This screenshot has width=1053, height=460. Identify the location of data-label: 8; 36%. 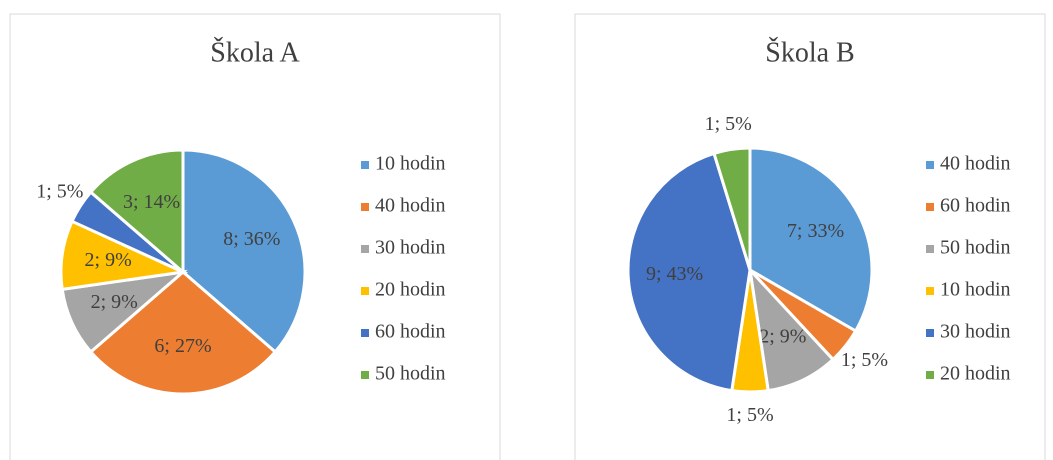
(251, 239).